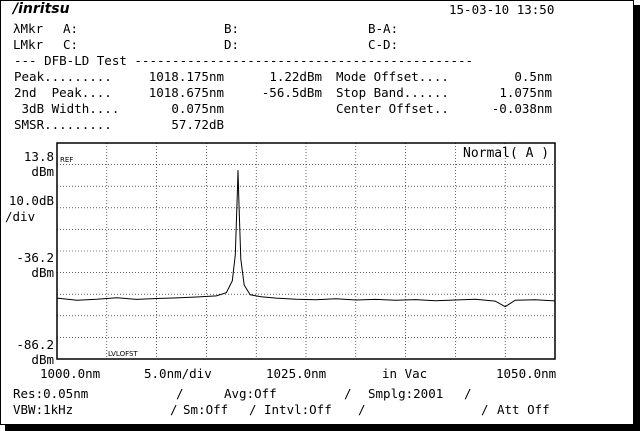 This screenshot has width=640, height=431. Describe the element at coordinates (232, 28) in the screenshot. I see `marker-b: B:` at that location.